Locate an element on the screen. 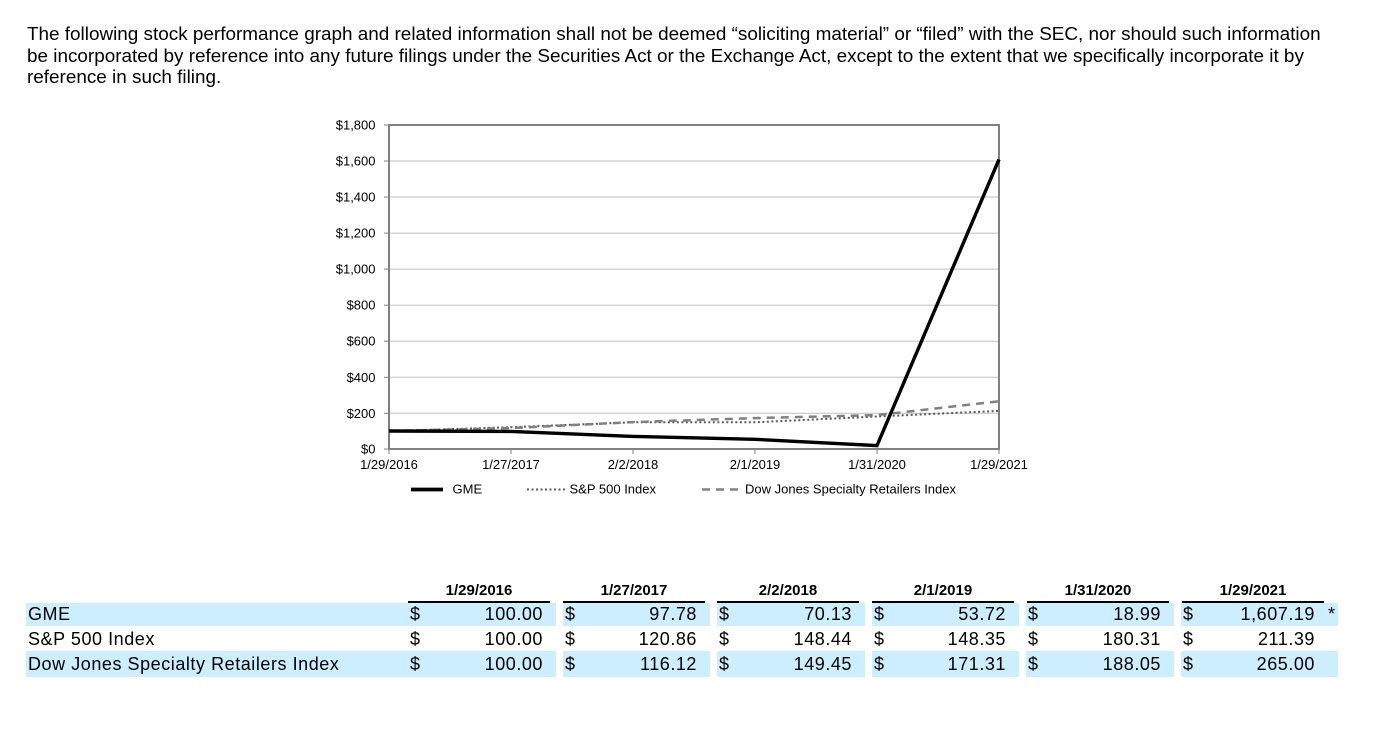 The image size is (1375, 731). svg-text: 1/29/2016 is located at coordinates (389, 464).